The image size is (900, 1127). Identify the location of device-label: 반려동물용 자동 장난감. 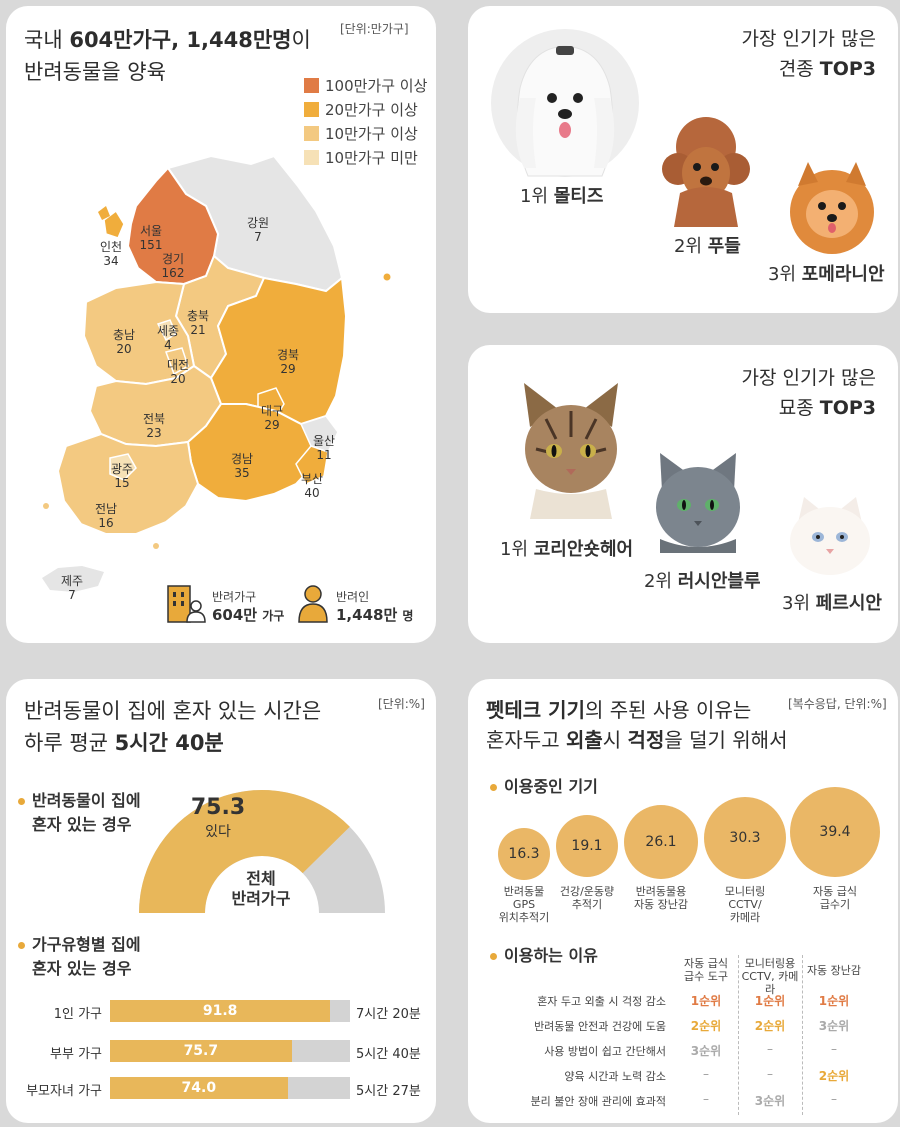
(661, 898).